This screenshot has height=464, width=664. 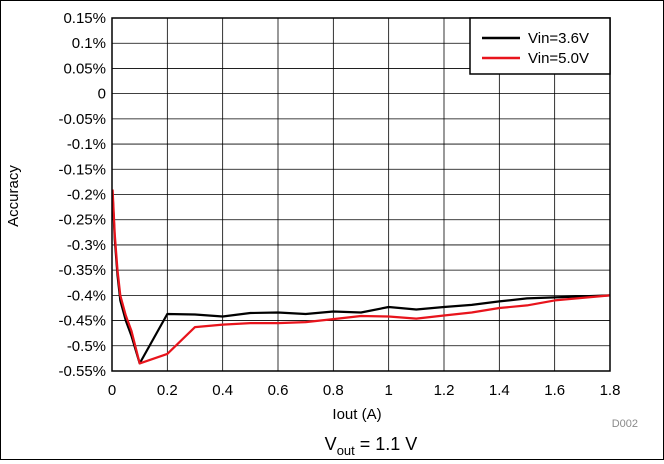 I want to click on y-tick-label: -0.4%, so click(x=86, y=295).